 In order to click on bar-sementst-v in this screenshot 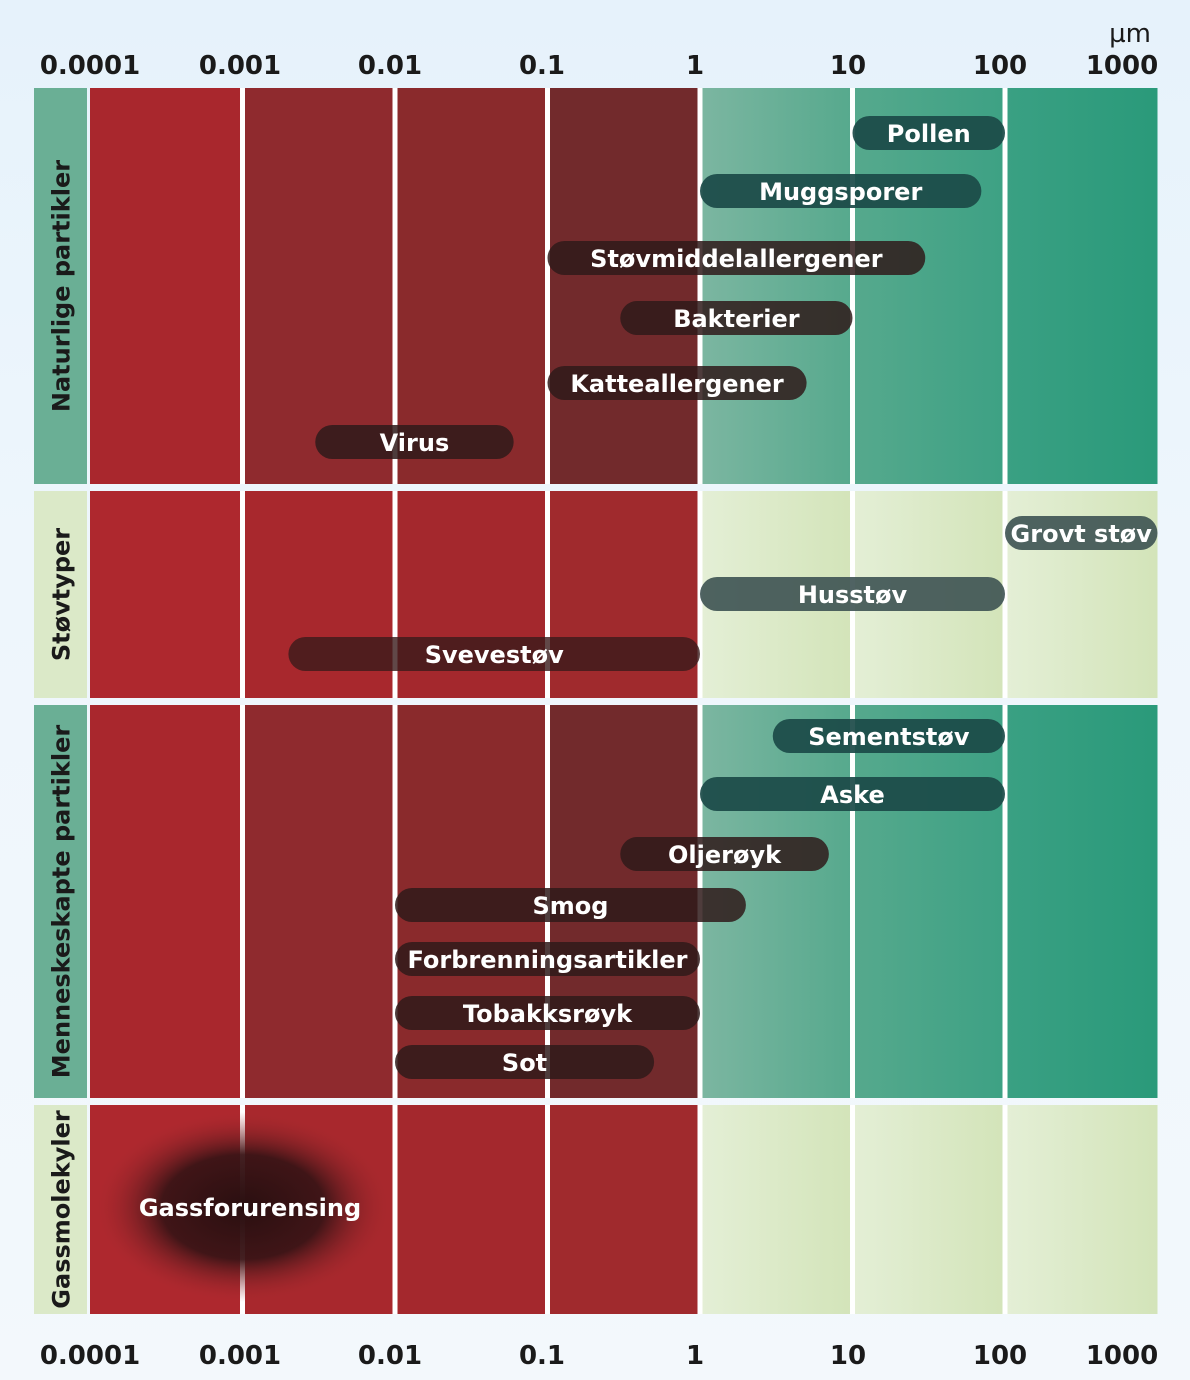, I will do `click(888, 736)`.